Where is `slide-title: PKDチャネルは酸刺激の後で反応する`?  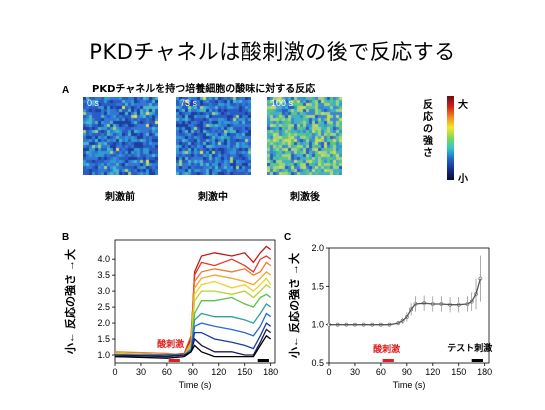 slide-title: PKDチャネルは酸刺激の後で反応する is located at coordinates (272, 52).